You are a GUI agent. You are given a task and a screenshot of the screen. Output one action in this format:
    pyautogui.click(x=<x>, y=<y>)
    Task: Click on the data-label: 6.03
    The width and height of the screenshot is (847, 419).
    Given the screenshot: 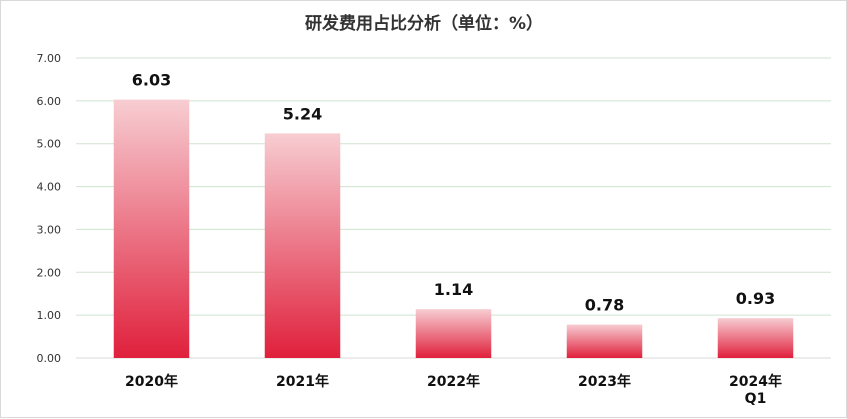 What is the action you would take?
    pyautogui.click(x=151, y=80)
    